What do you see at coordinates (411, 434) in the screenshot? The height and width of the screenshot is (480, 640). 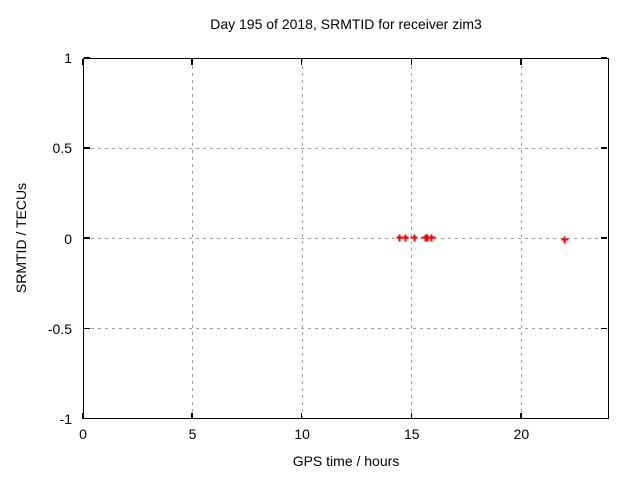 I see `x-tick-label: 15` at bounding box center [411, 434].